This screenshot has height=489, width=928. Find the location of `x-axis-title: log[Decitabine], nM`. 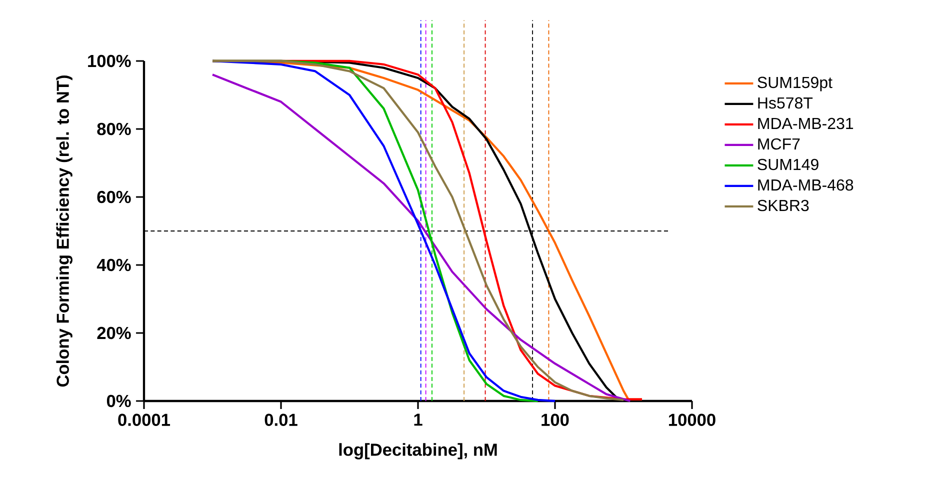

x-axis-title: log[Decitabine], nM is located at coordinates (418, 451).